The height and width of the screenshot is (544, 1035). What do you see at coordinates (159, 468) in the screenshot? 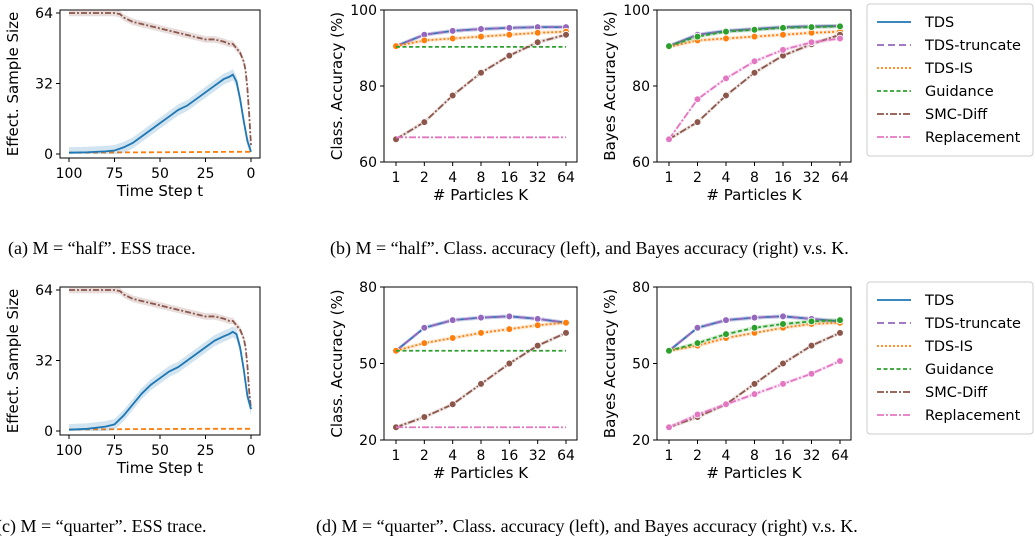
I see `x-axis-label: Time Step t` at bounding box center [159, 468].